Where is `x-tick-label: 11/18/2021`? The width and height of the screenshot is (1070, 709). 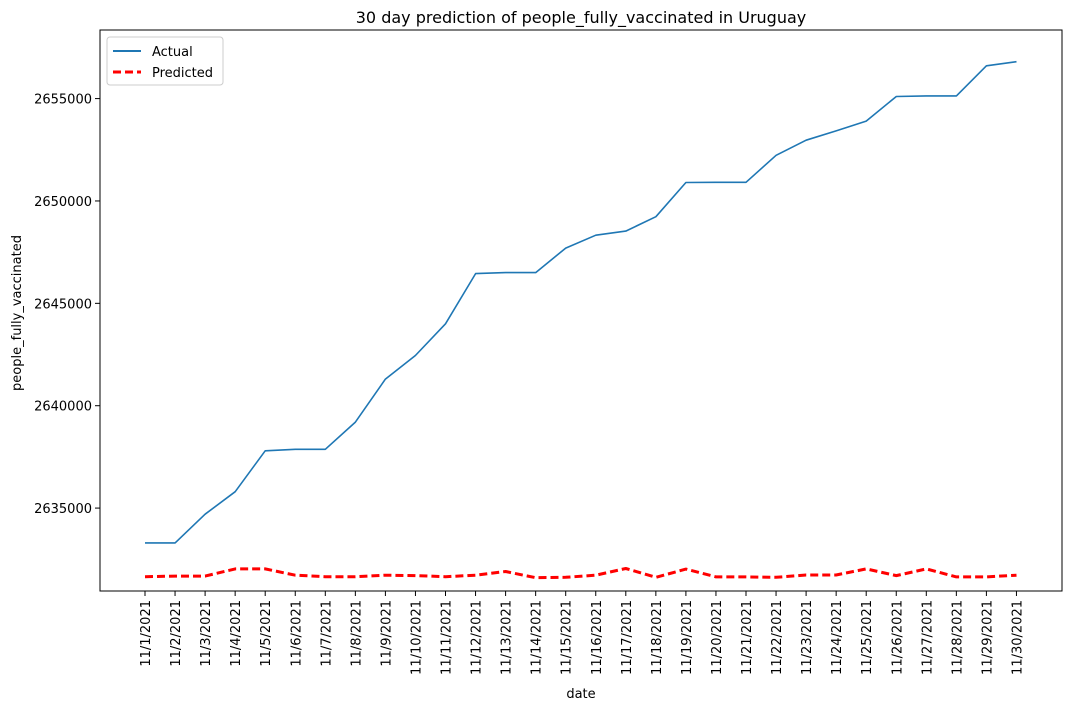
x-tick-label: 11/18/2021 is located at coordinates (657, 637).